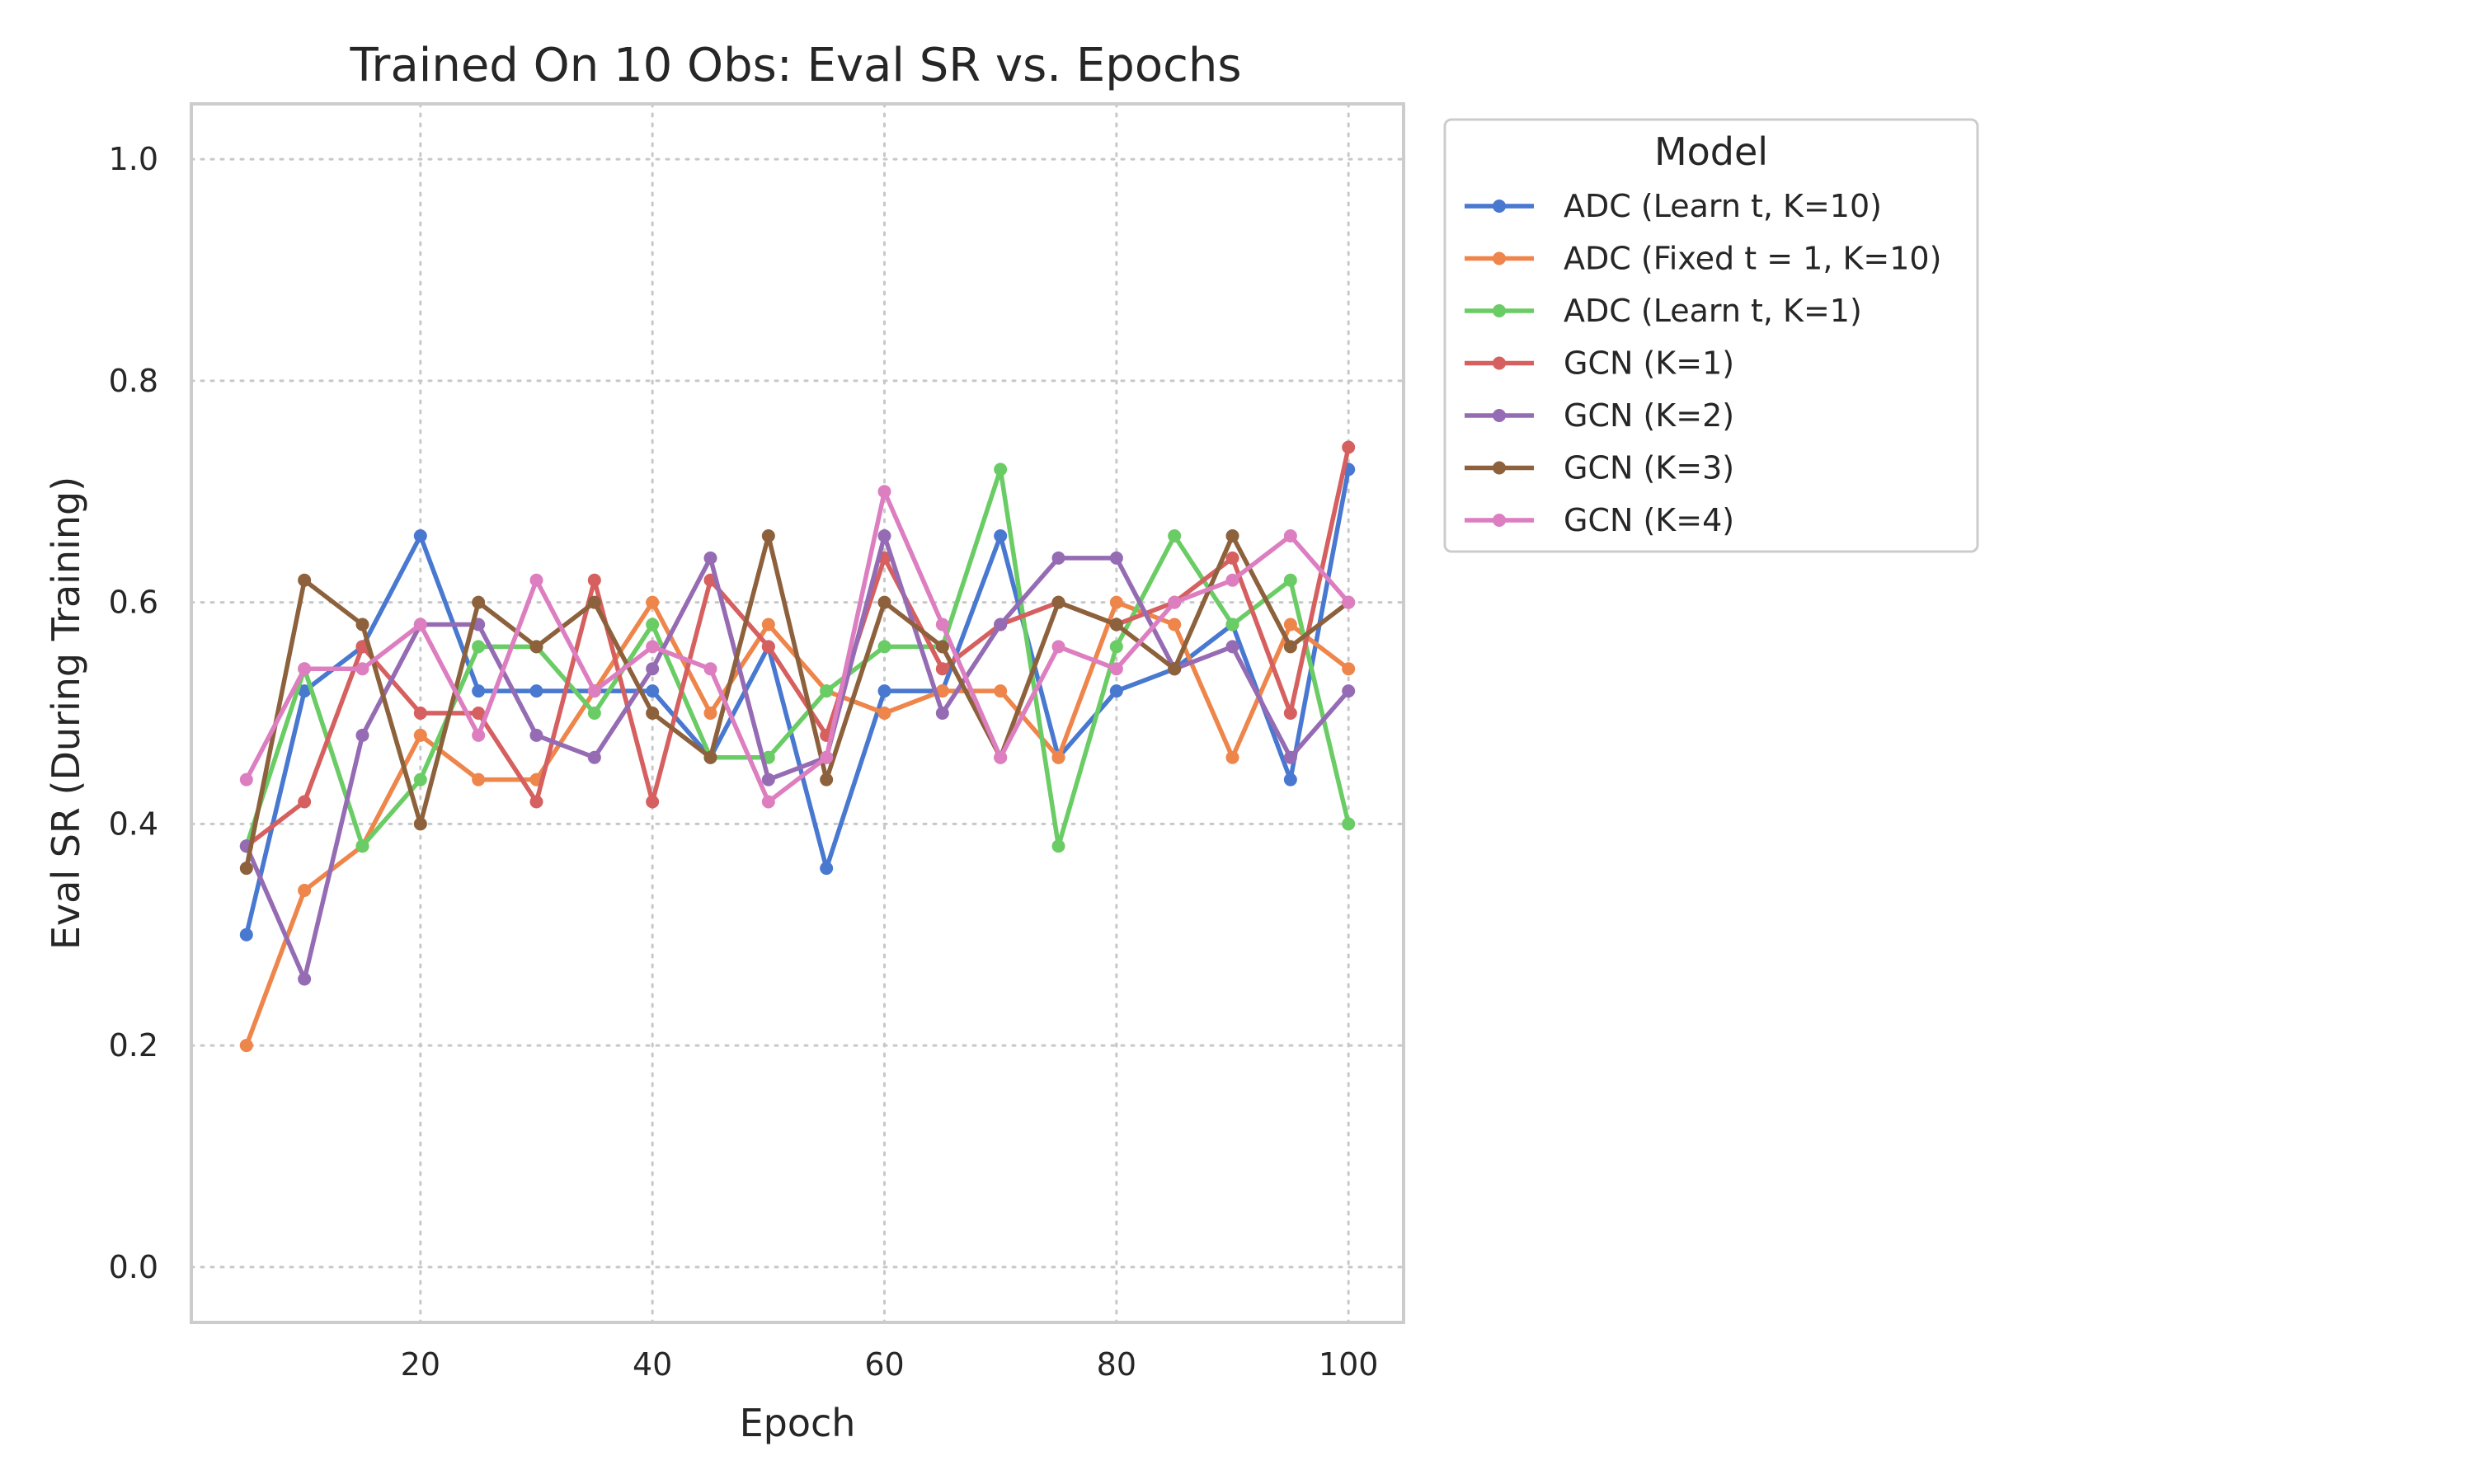 The image size is (2474, 1484). I want to click on x-tick-label: 100, so click(1349, 1364).